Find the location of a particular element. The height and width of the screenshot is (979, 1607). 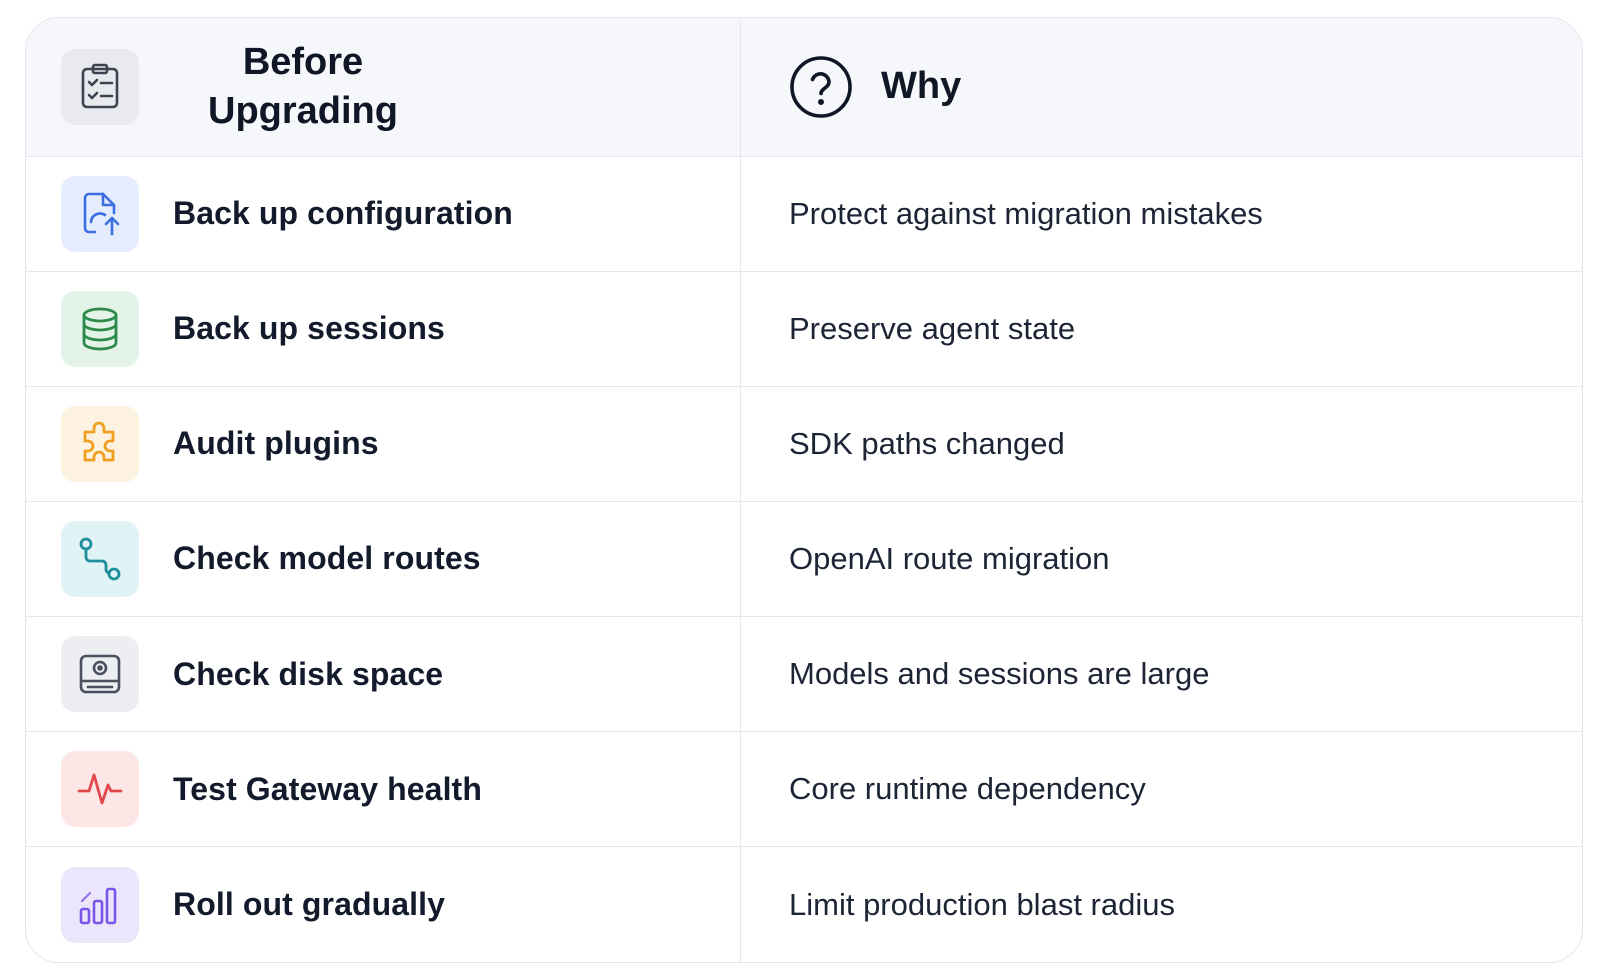

puzzle-icon is located at coordinates (100, 443).